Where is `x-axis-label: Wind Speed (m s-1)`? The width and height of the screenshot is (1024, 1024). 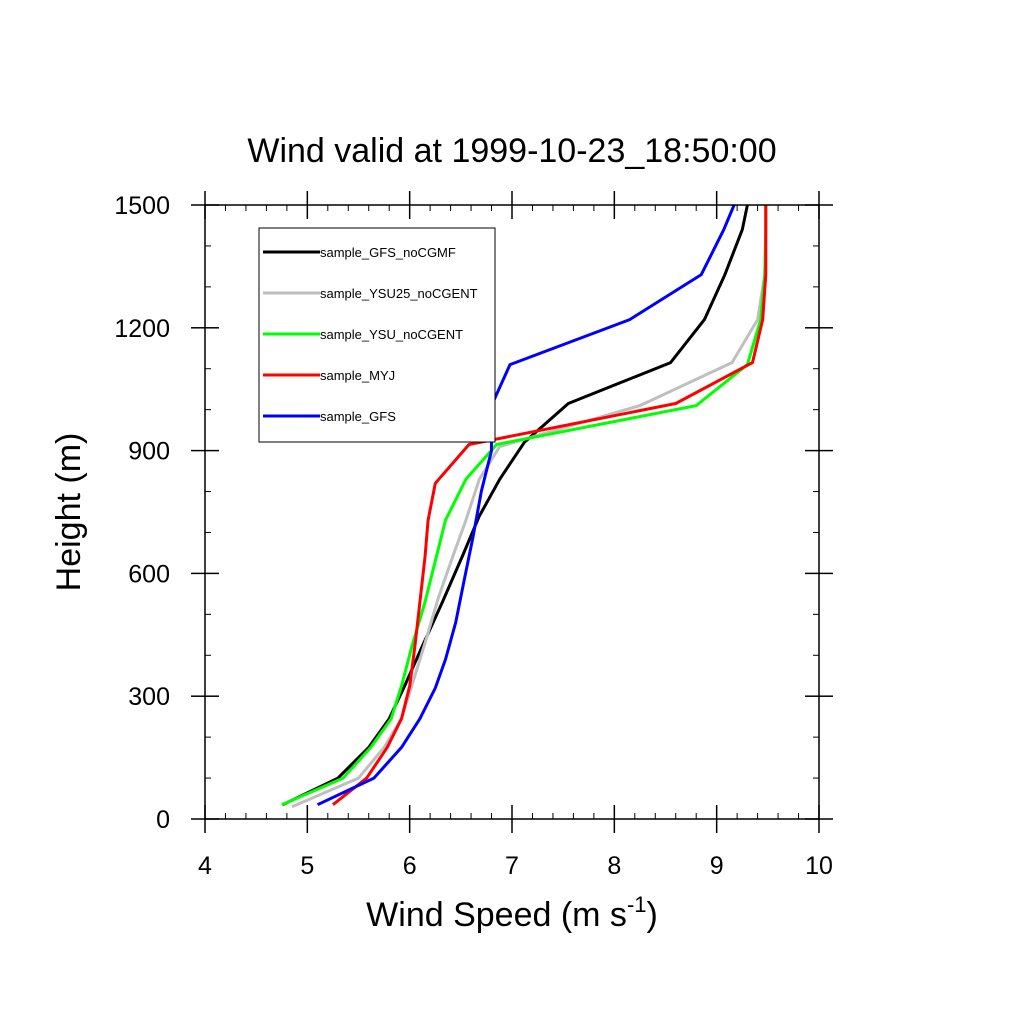
x-axis-label: Wind Speed (m s-1) is located at coordinates (512, 913).